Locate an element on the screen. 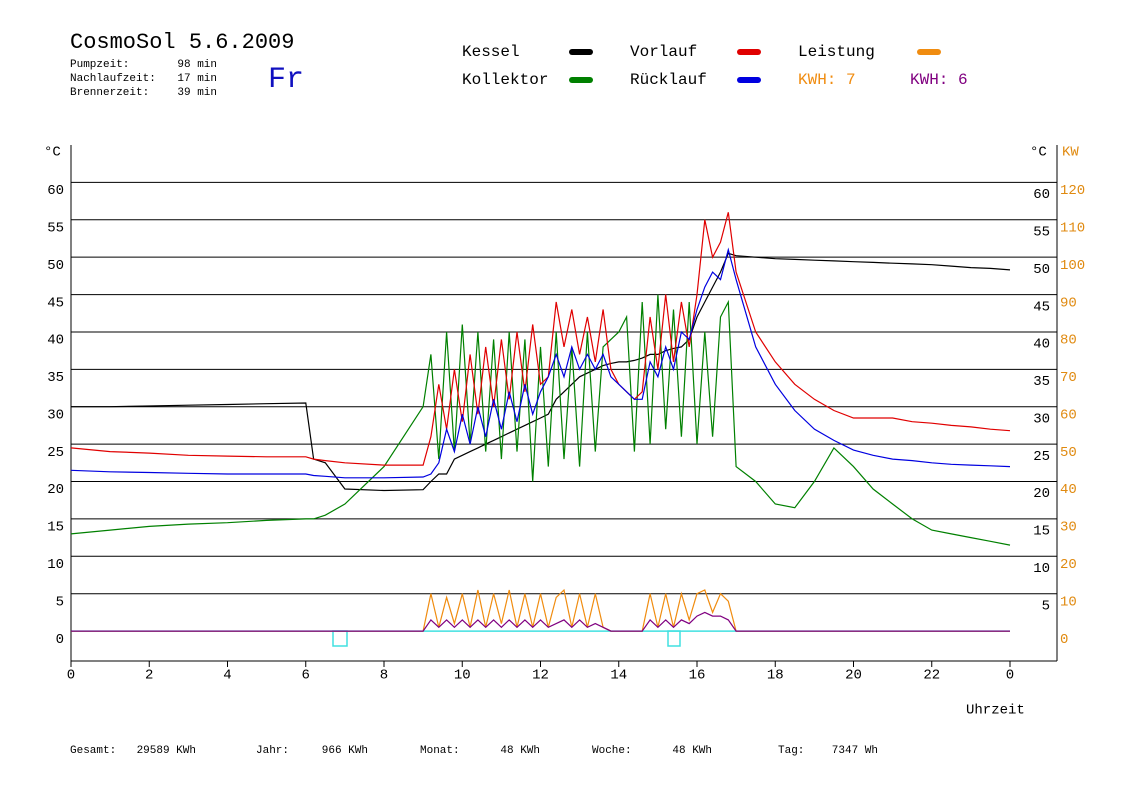 The image size is (1148, 812). legend-label: Leistung is located at coordinates (836, 52).